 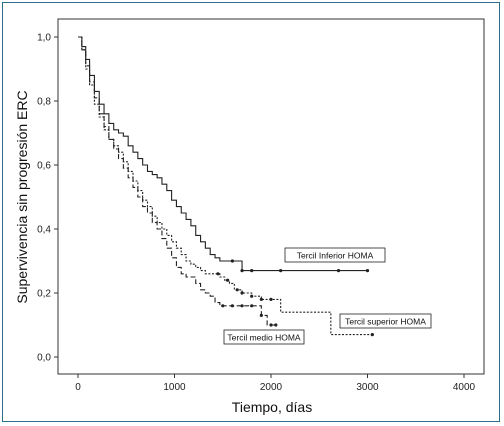 What do you see at coordinates (22, 196) in the screenshot?
I see `y-axis-title: Supervivencia sin progresión ERC` at bounding box center [22, 196].